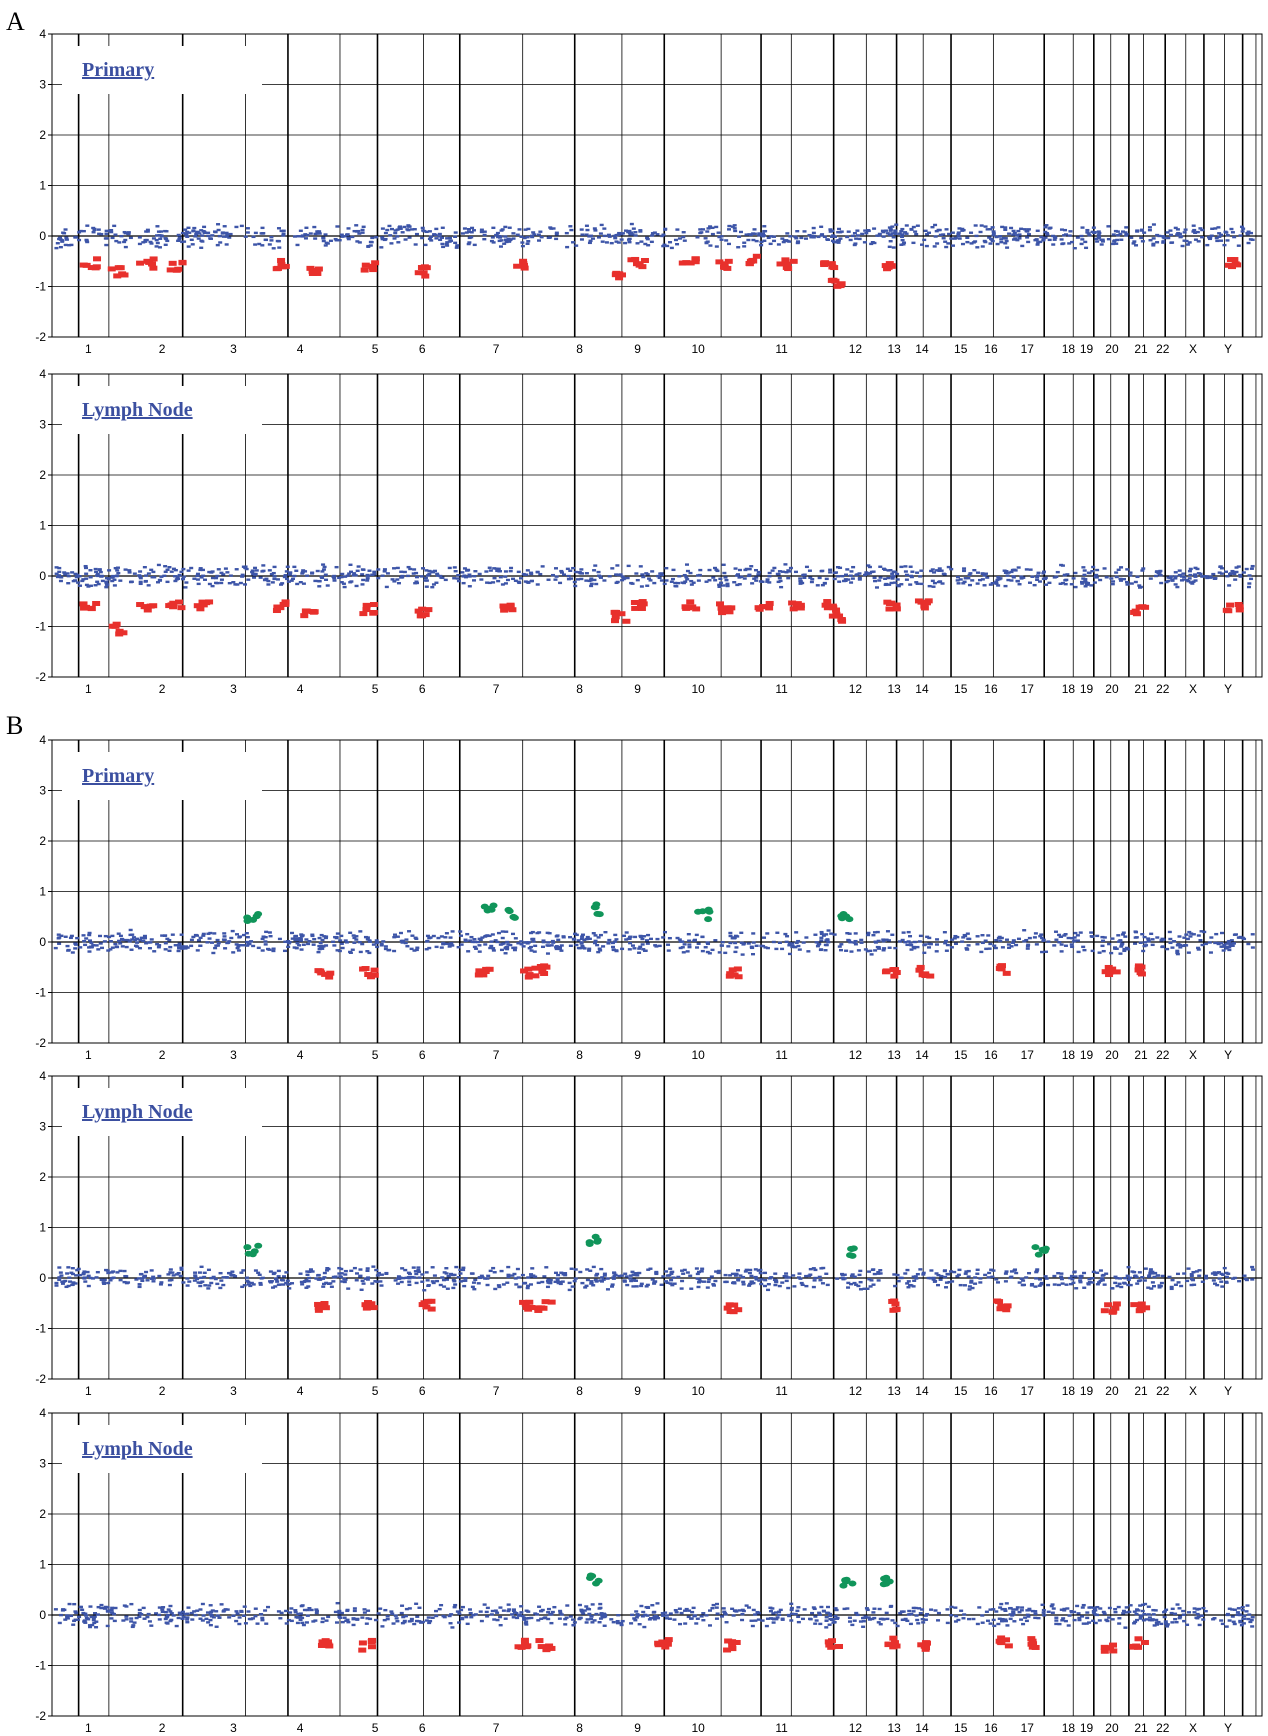 Image resolution: width=1268 pixels, height=1736 pixels. Describe the element at coordinates (698, 349) in the screenshot. I see `xtick-label: 10` at that location.